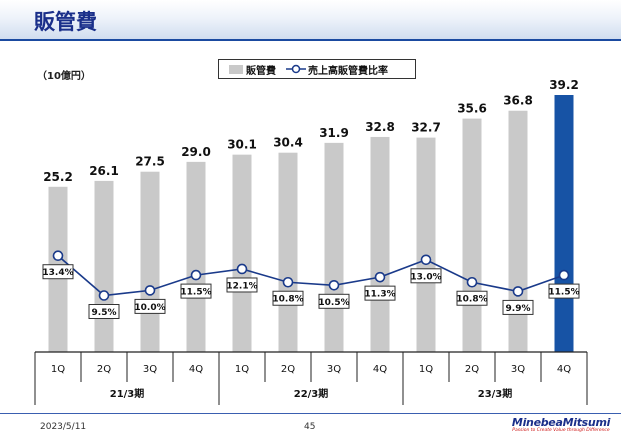  I want to click on ratio-label-10: 10.8%, so click(471, 300).